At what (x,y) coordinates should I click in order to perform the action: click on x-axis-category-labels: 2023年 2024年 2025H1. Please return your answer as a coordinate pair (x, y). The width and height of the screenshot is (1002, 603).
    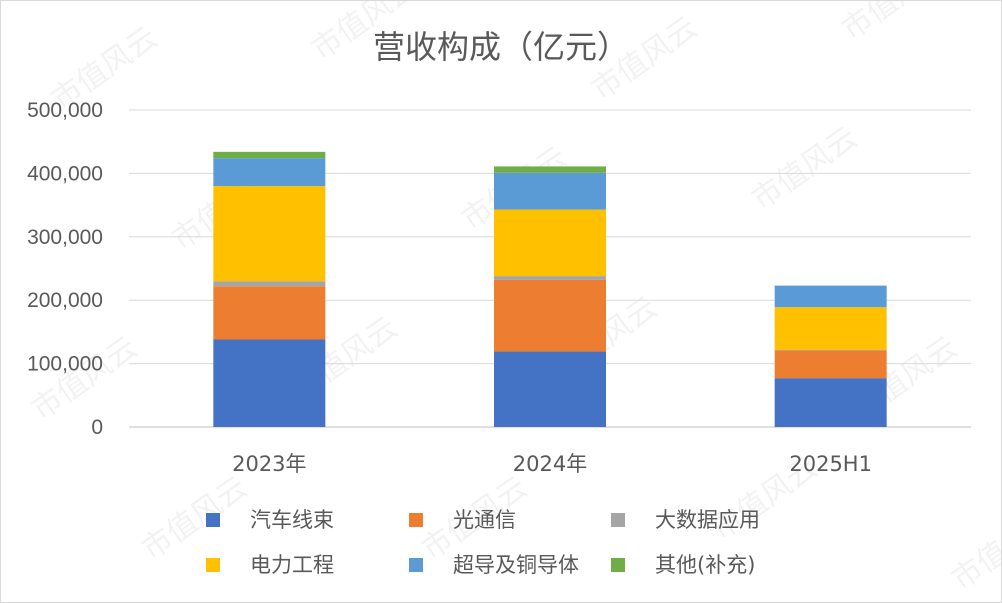
    Looking at the image, I should click on (552, 464).